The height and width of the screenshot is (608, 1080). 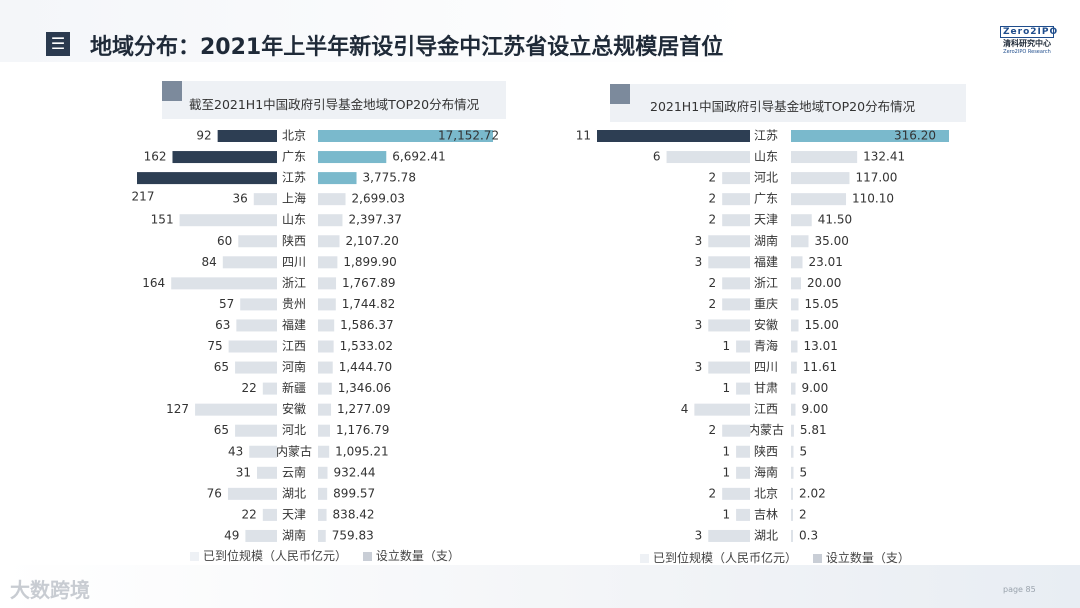 What do you see at coordinates (275, 556) in the screenshot?
I see `legend-scale-label: 已到位规模（人民币亿元）` at bounding box center [275, 556].